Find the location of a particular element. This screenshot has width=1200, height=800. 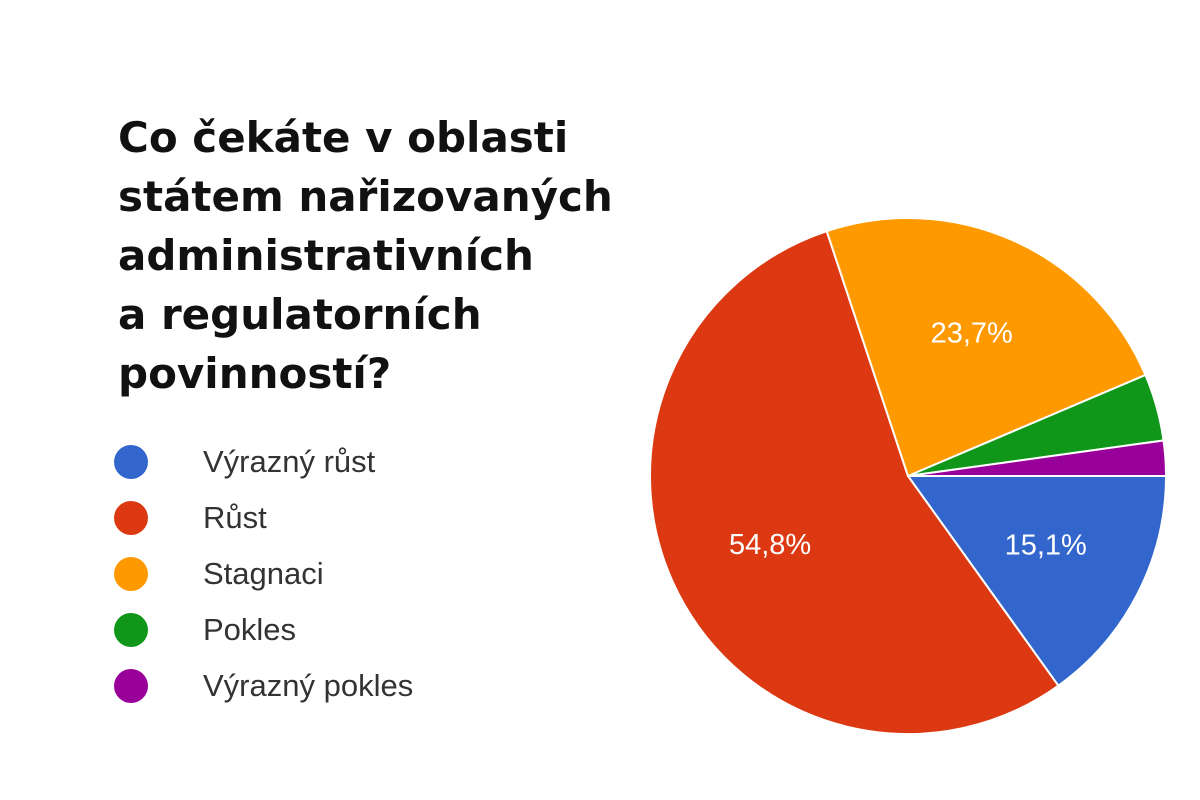

legend-label: Výrazný pokles is located at coordinates (308, 685).